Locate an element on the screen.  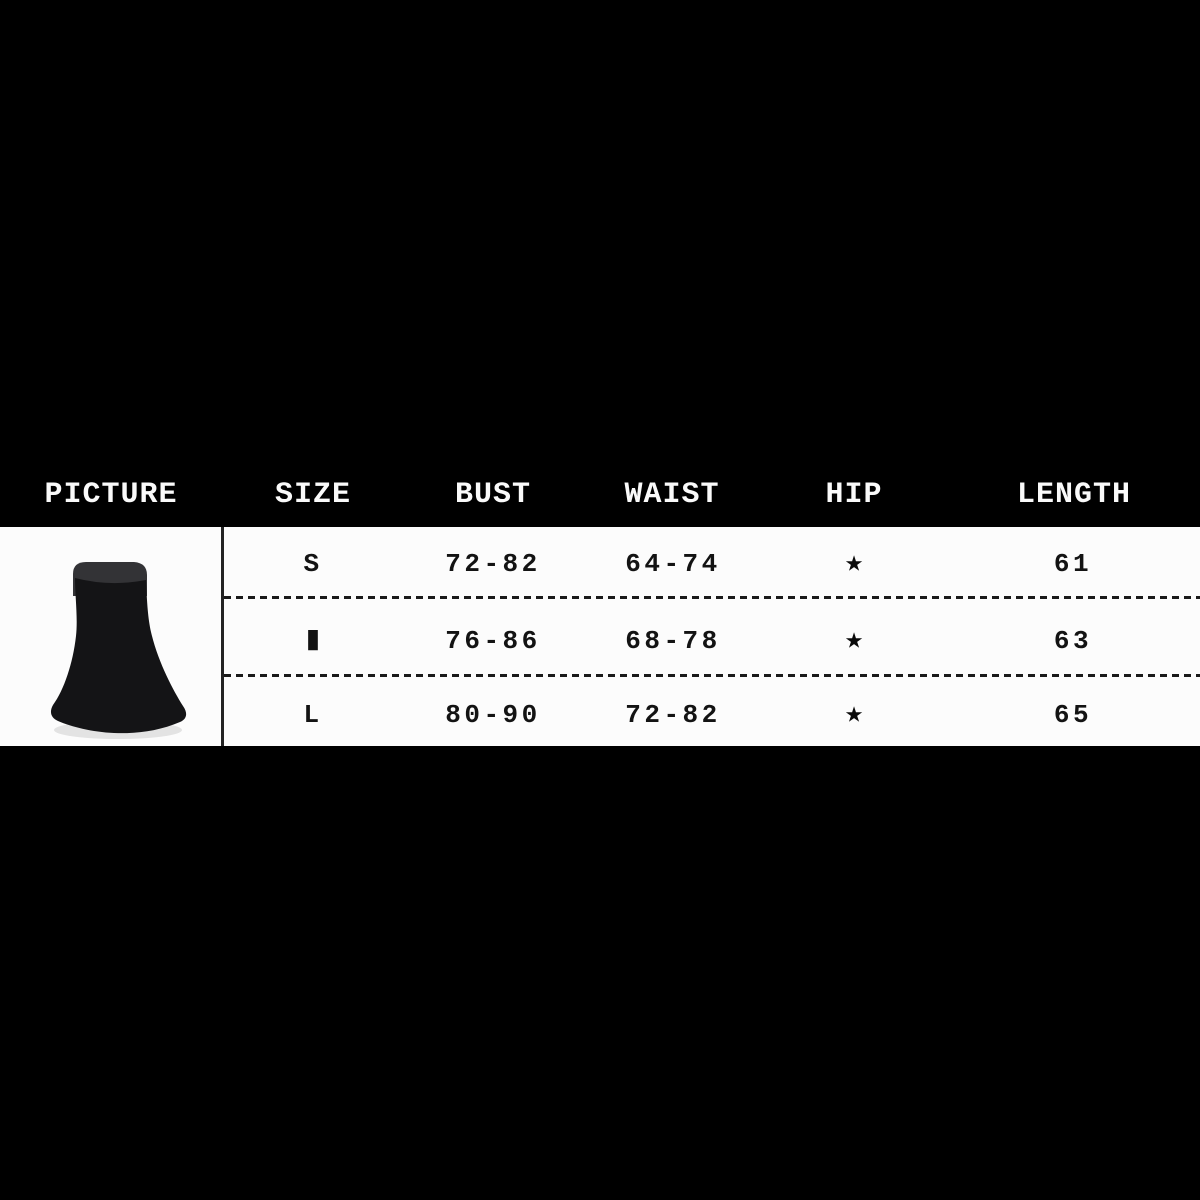
size-cell: L is located at coordinates (313, 715).